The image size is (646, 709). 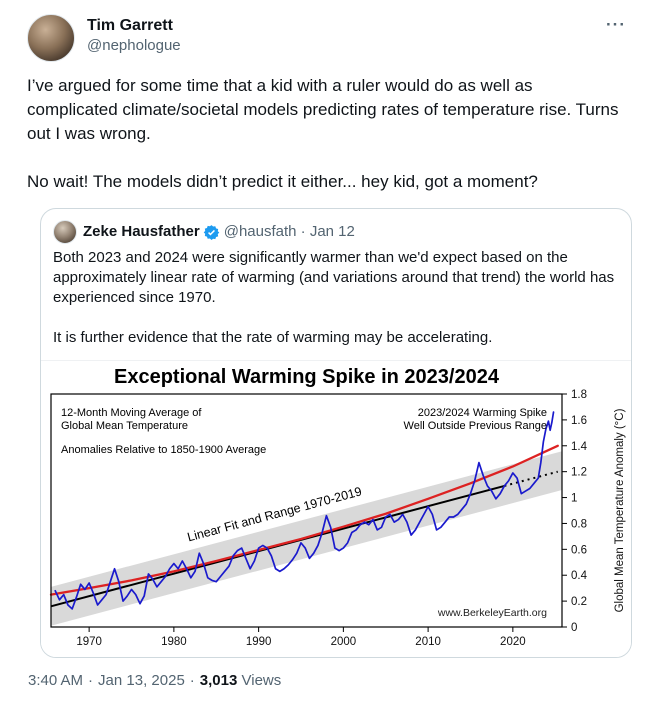 What do you see at coordinates (89, 642) in the screenshot?
I see `x-tick-label: 1970` at bounding box center [89, 642].